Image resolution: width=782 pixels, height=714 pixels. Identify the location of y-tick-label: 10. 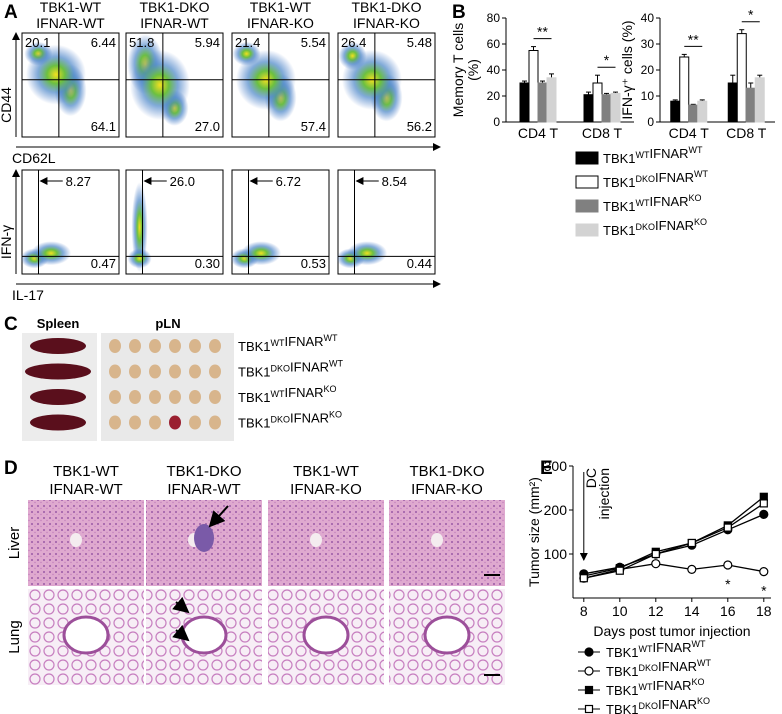
(648, 96).